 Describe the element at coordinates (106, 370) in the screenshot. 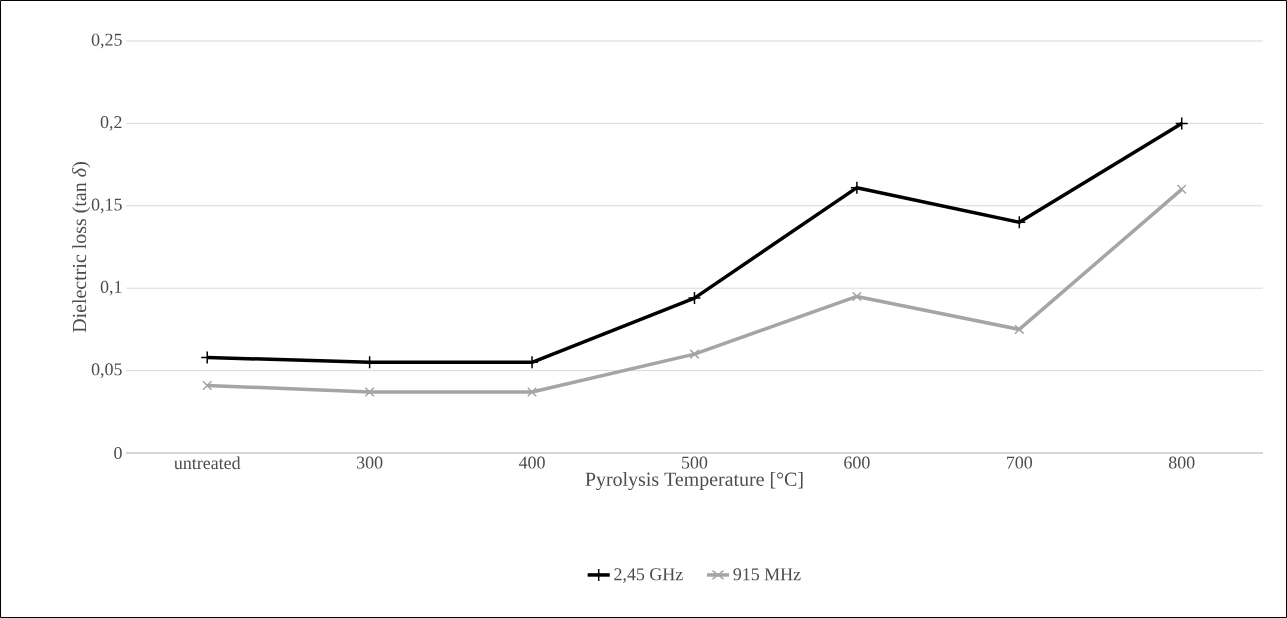

I see `y-tick-label: 0,05` at that location.